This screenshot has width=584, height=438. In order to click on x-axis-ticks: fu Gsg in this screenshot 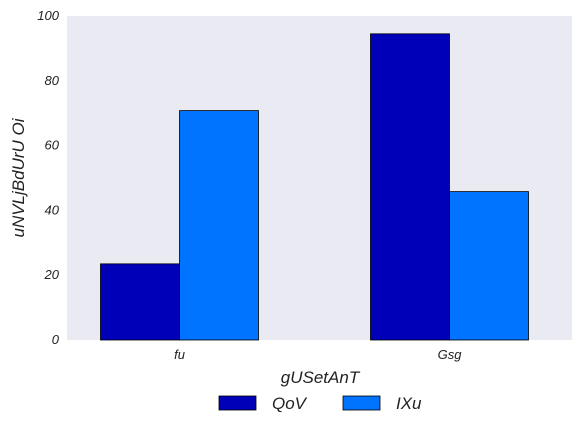, I will do `click(318, 354)`.